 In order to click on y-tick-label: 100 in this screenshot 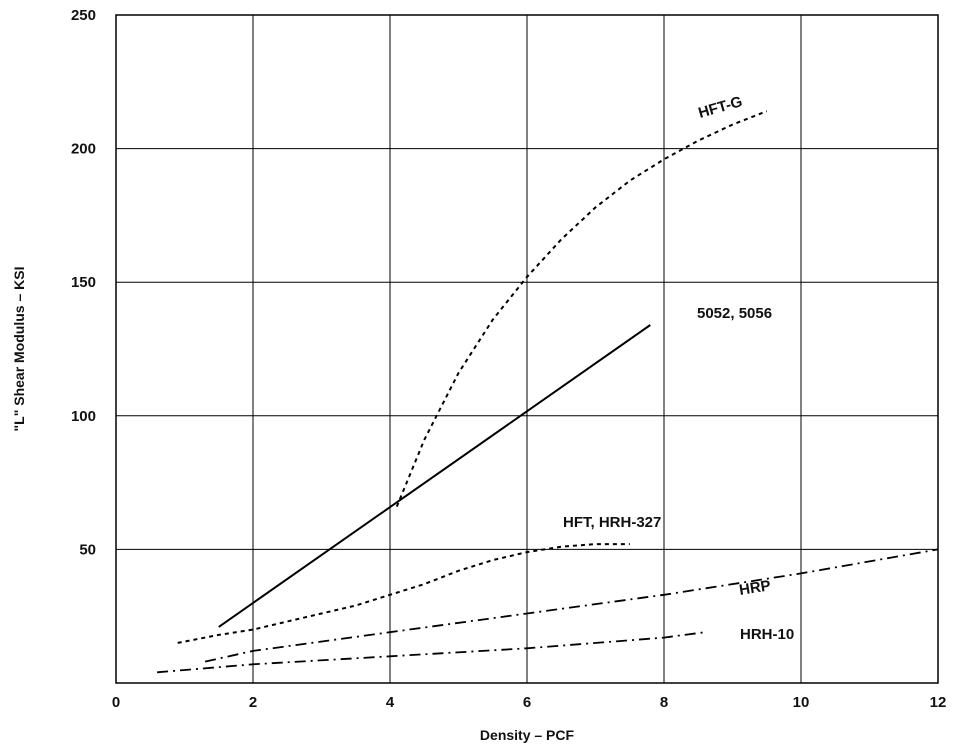, I will do `click(83, 416)`.